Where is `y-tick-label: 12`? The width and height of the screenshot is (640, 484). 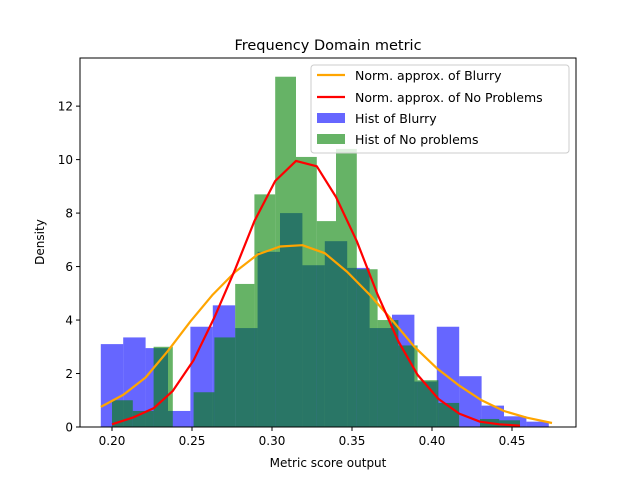
y-tick-label: 12 is located at coordinates (65, 107).